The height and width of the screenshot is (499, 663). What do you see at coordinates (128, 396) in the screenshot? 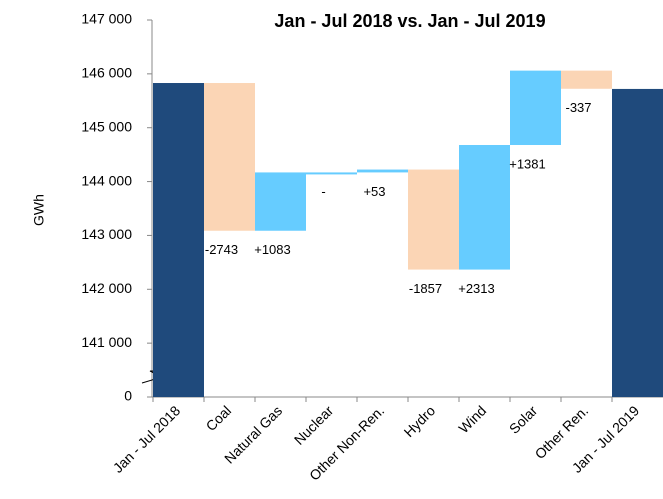
I see `y-tick-label: 0` at bounding box center [128, 396].